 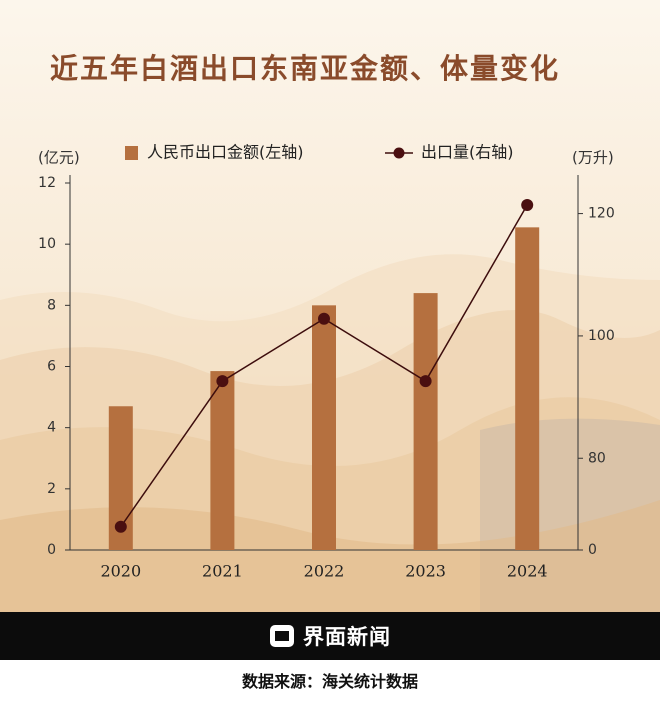 I want to click on legend-label: 人民币出口金额(左轴), so click(x=225, y=152).